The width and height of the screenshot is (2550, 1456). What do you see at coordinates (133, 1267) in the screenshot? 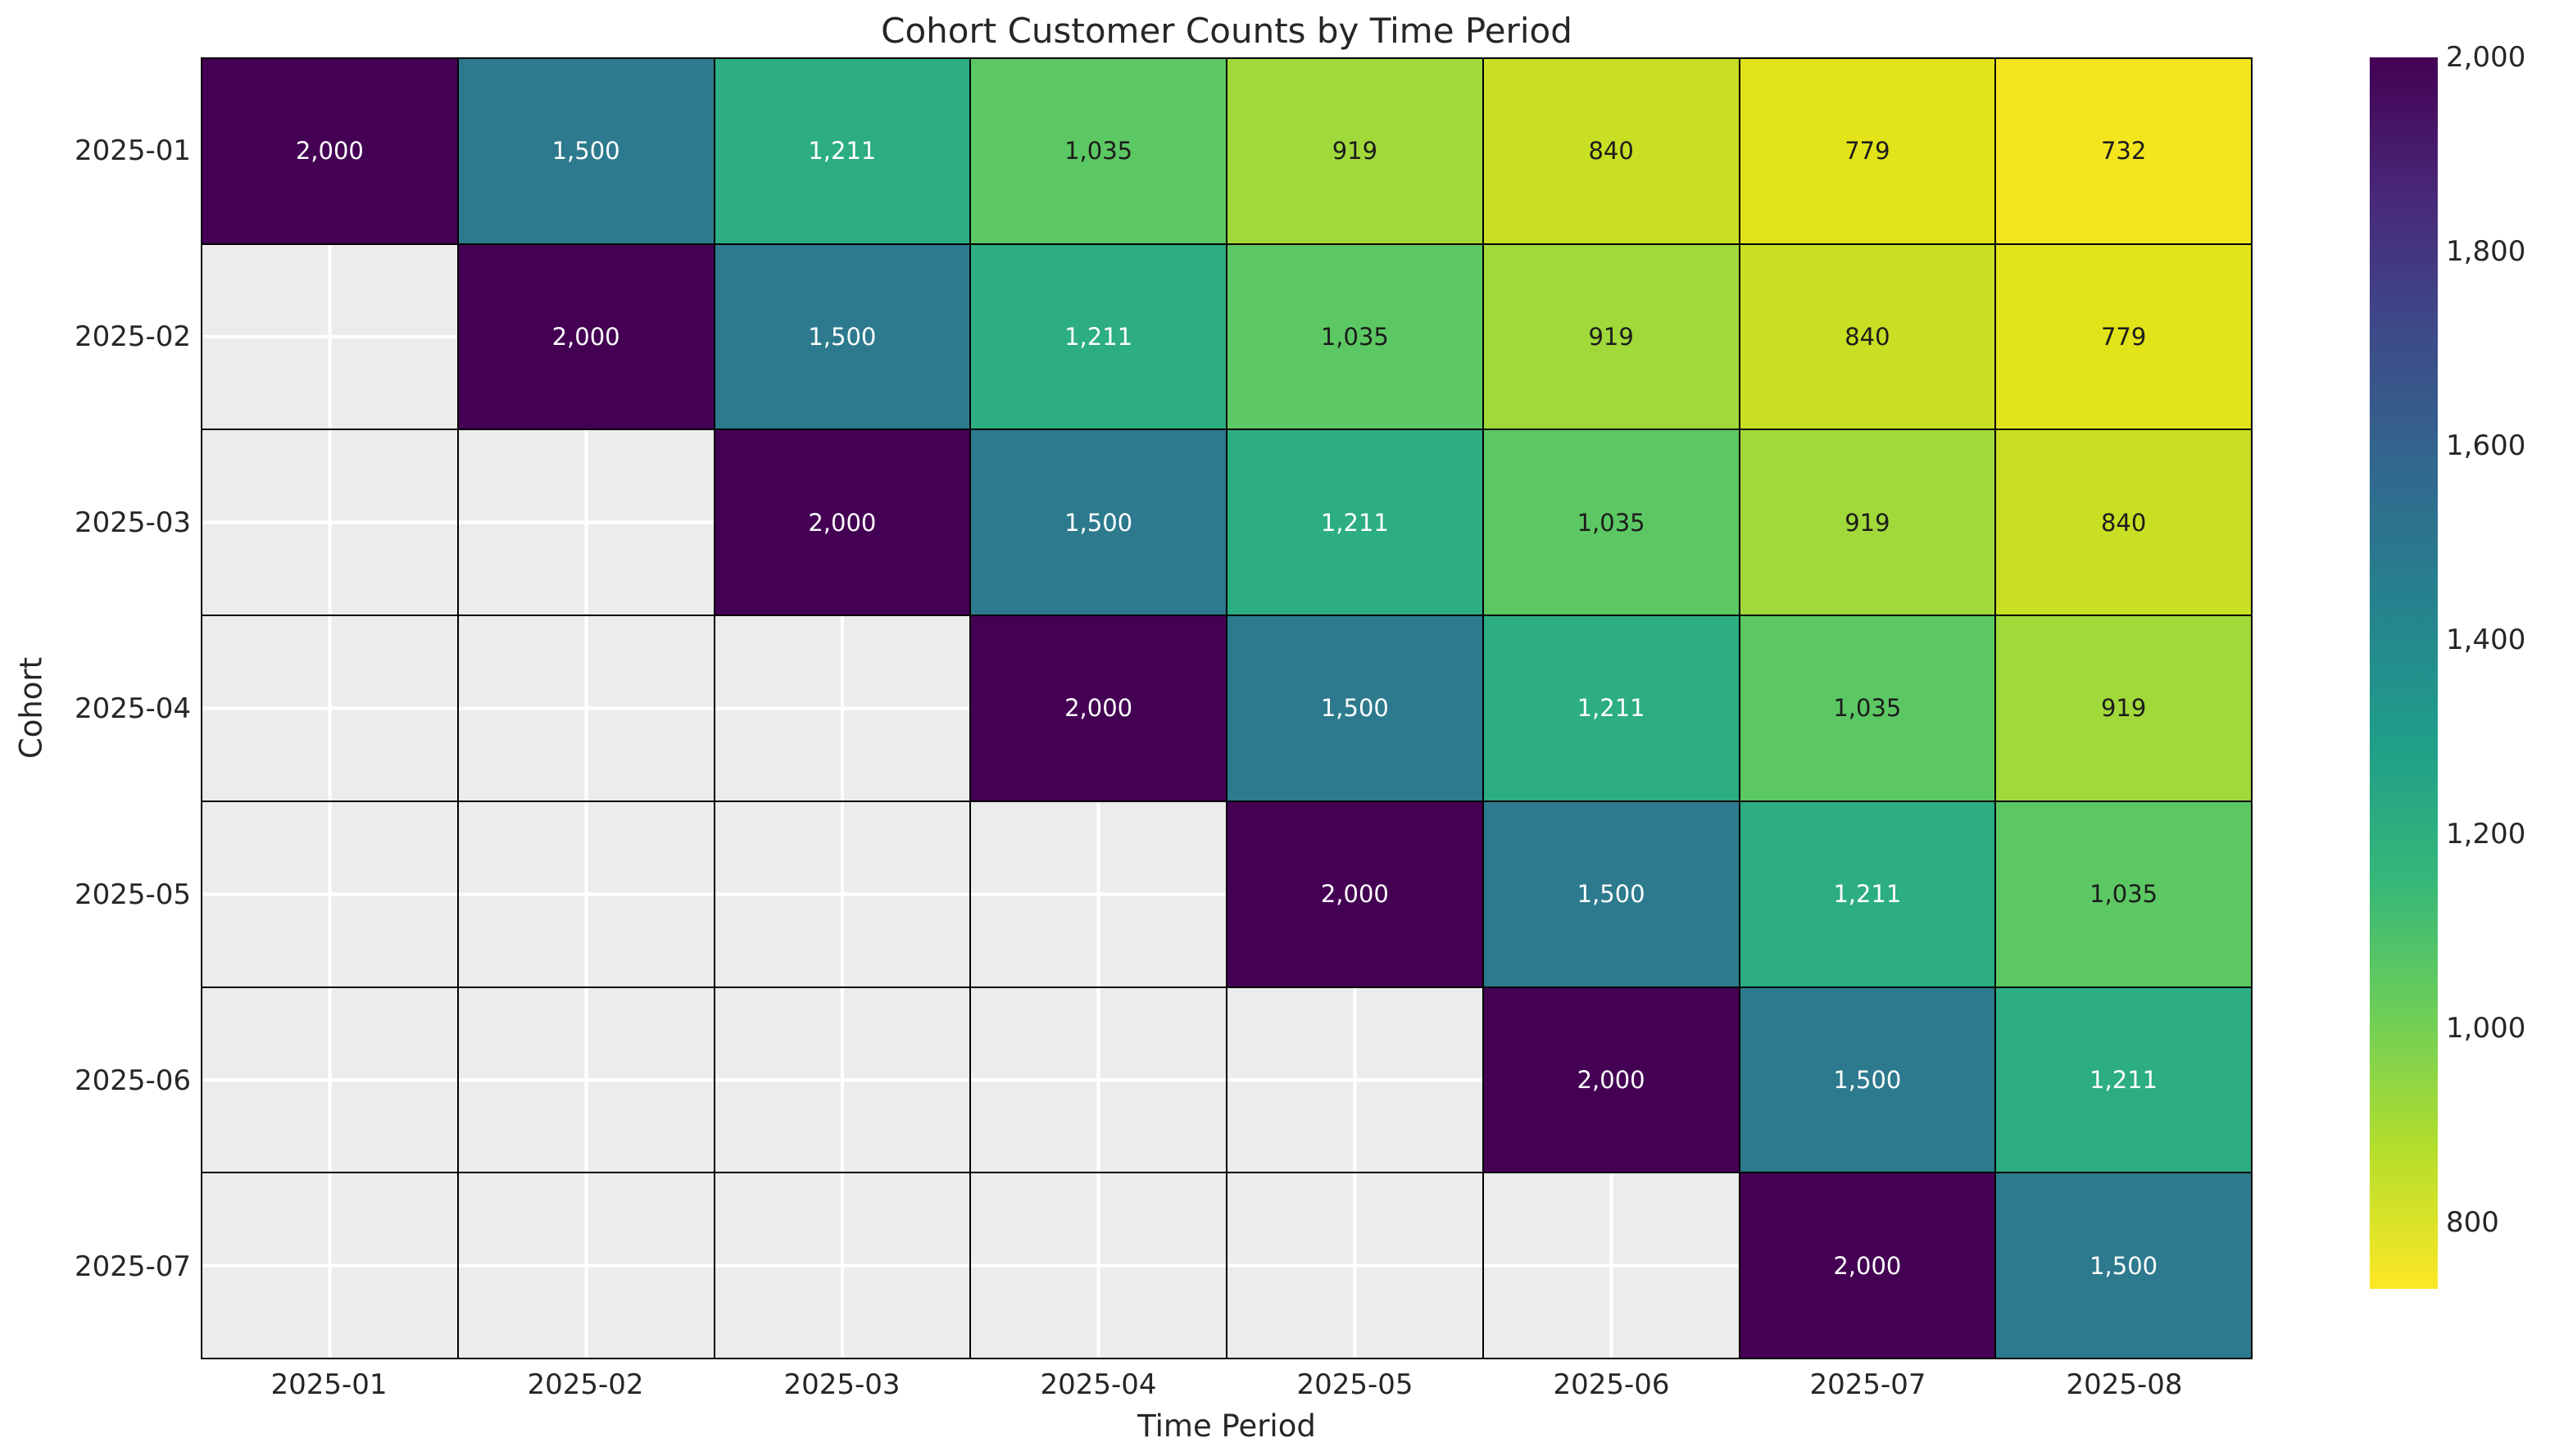
I see `y-tick-label: 2025-07` at bounding box center [133, 1267].